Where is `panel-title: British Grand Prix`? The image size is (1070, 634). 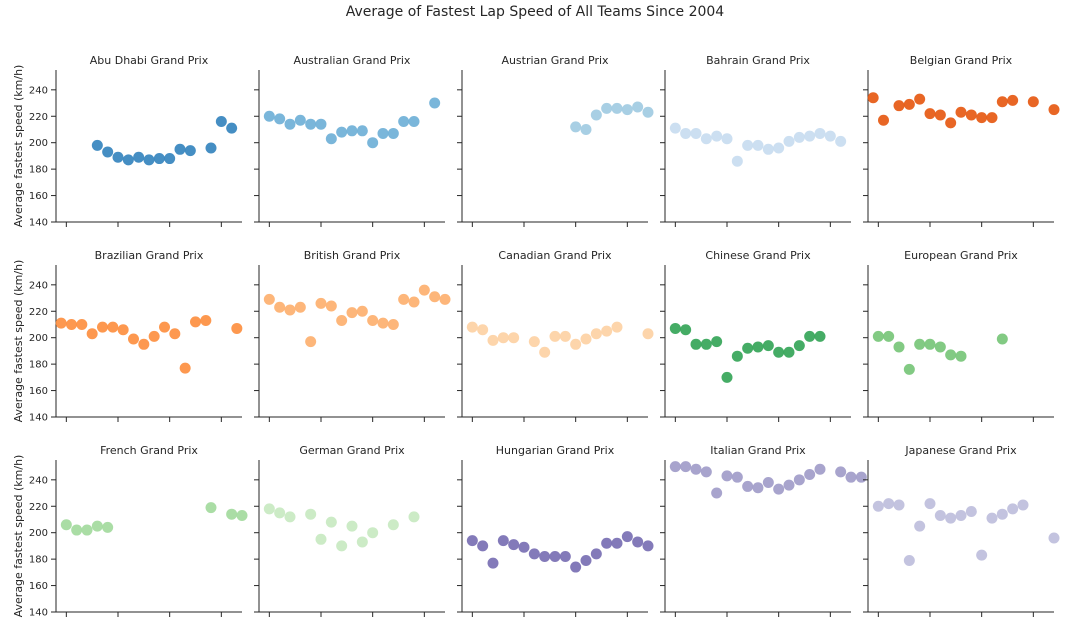 panel-title: British Grand Prix is located at coordinates (352, 255).